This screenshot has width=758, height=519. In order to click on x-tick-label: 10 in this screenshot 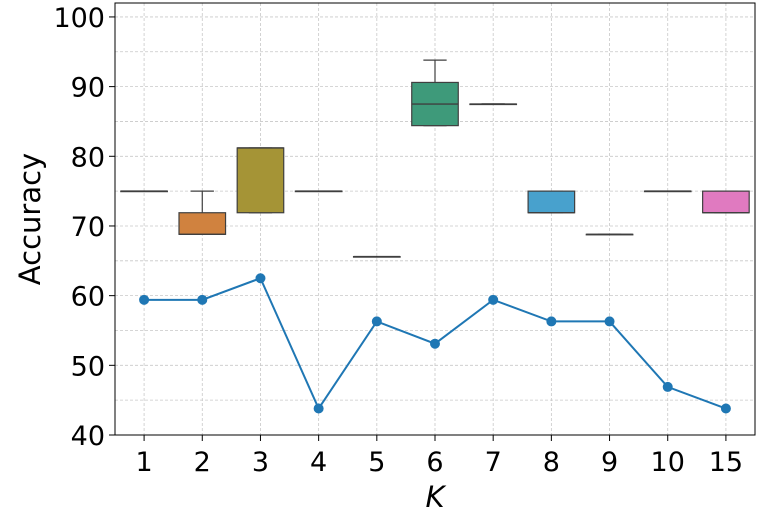, I will do `click(668, 462)`.